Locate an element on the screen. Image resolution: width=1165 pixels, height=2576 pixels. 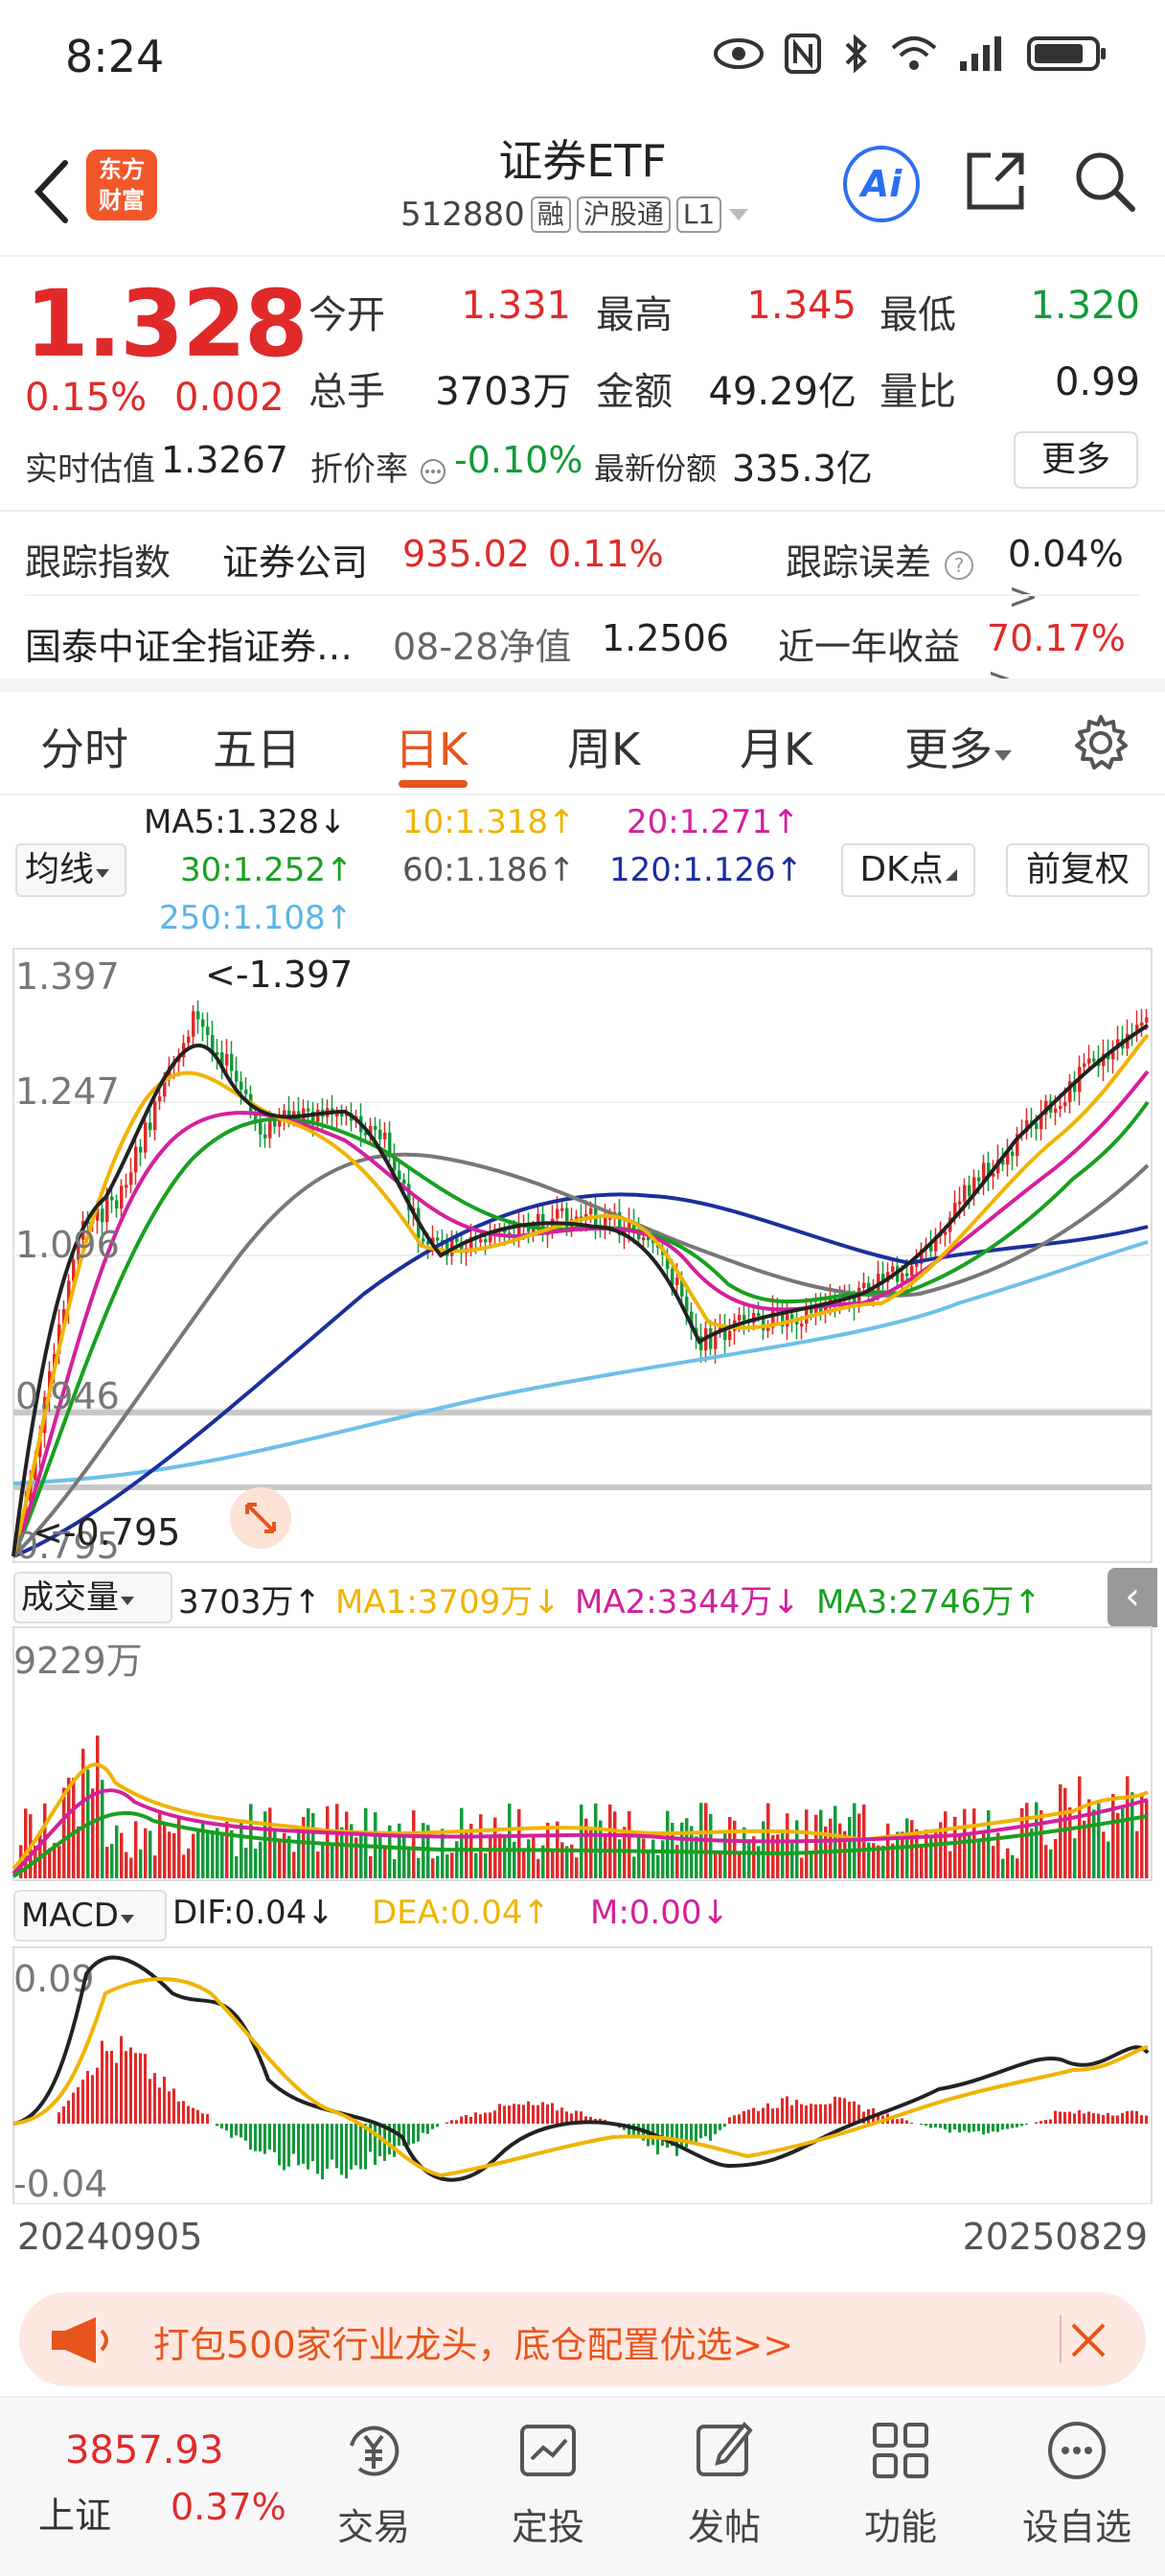
more-button: 更多 is located at coordinates (1076, 460).